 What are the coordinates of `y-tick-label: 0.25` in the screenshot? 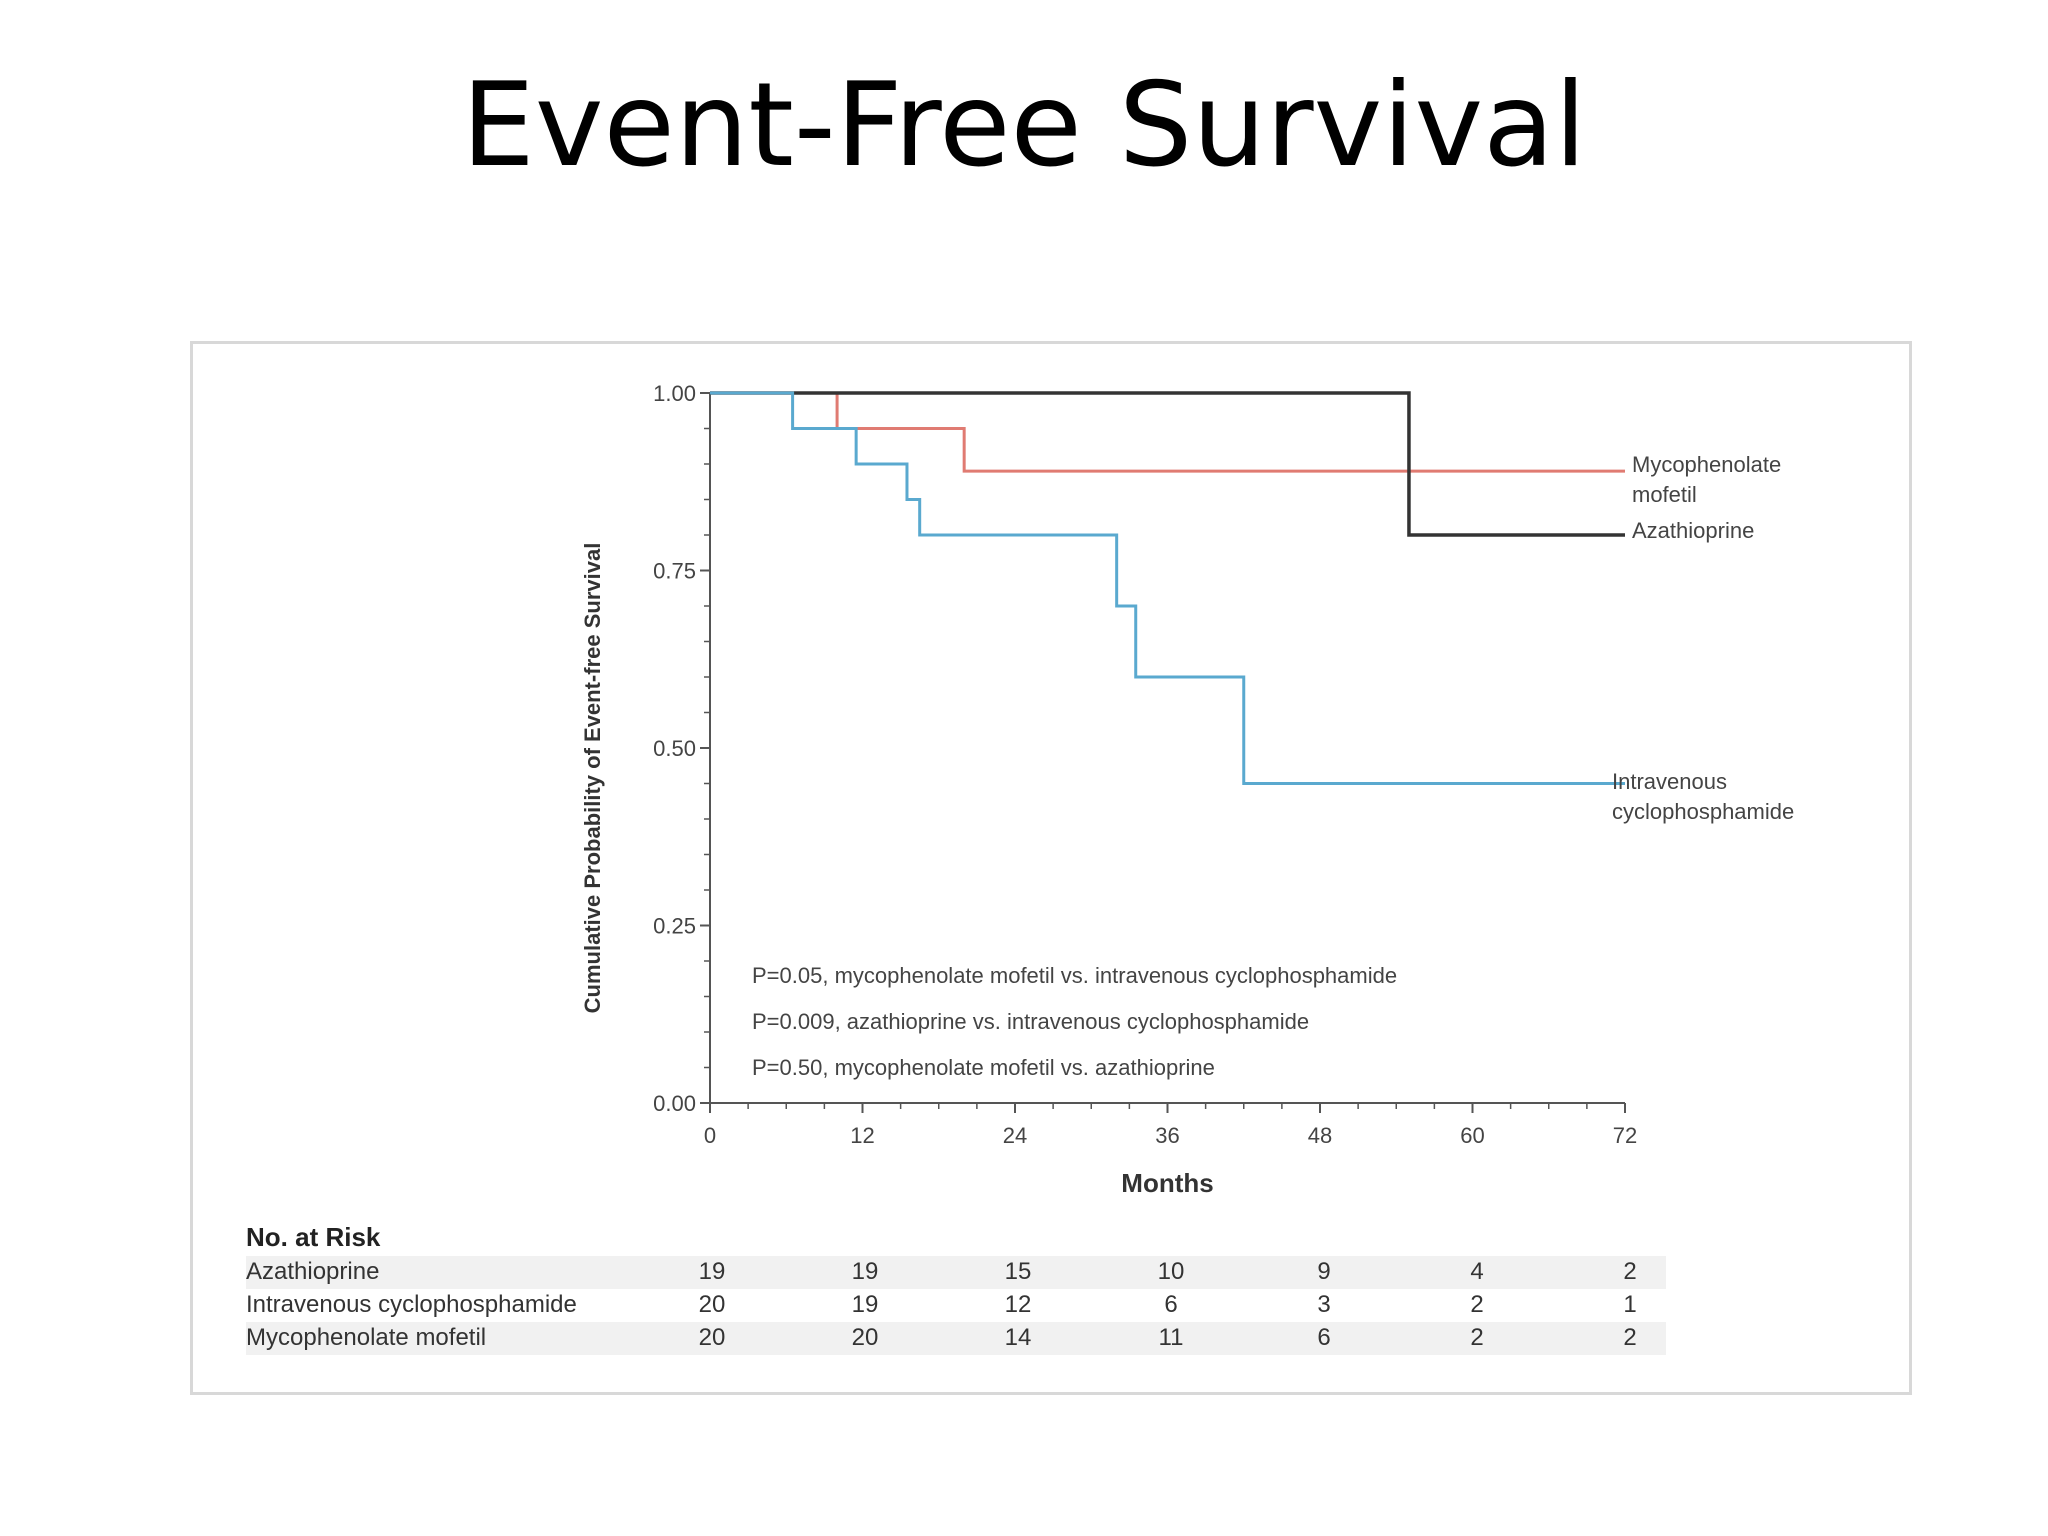 It's located at (674, 926).